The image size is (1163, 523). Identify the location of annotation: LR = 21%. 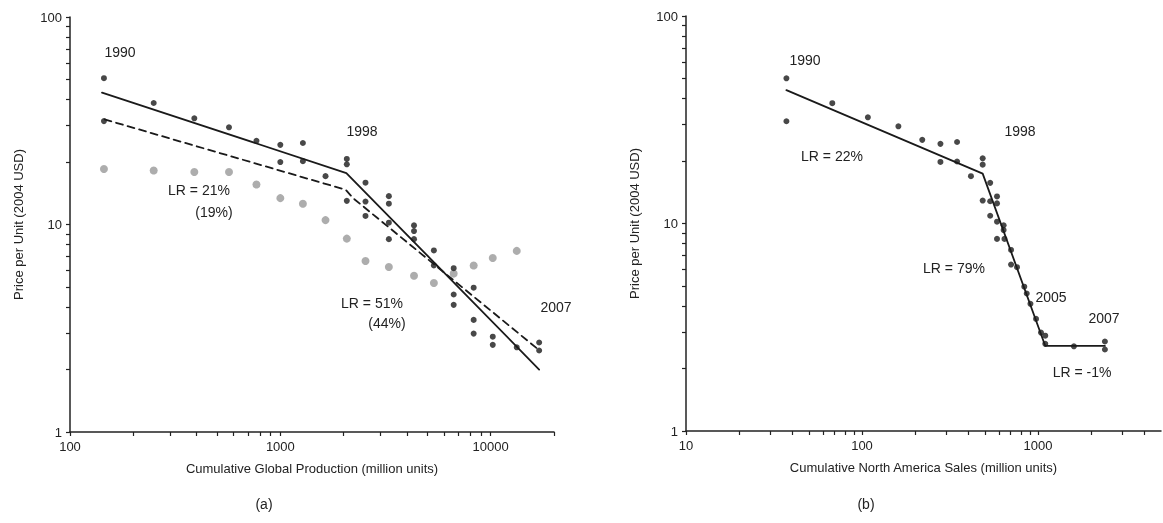
(199, 190).